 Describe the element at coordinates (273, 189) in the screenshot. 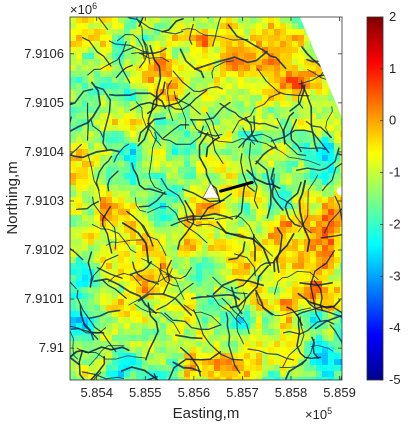

I see `markers` at that location.